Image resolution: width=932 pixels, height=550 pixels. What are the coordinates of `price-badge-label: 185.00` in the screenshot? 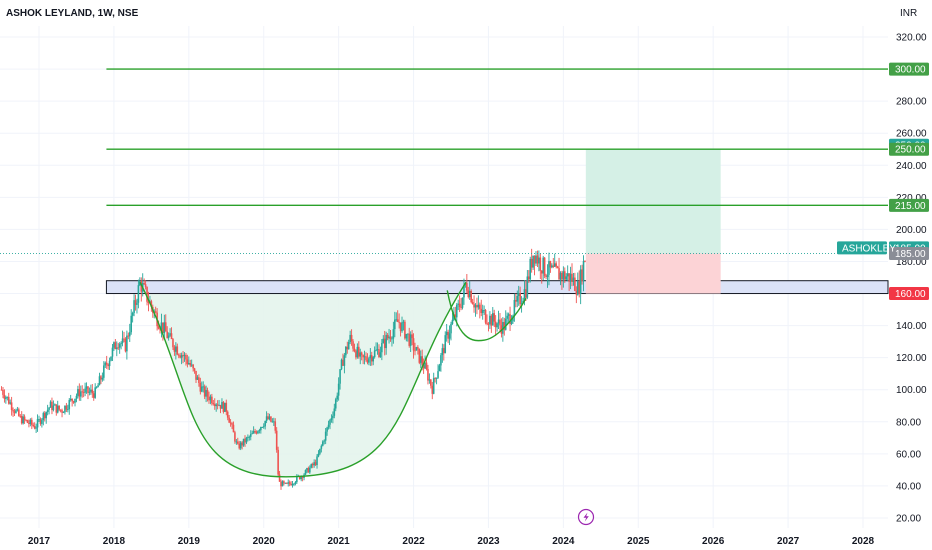 It's located at (910, 254).